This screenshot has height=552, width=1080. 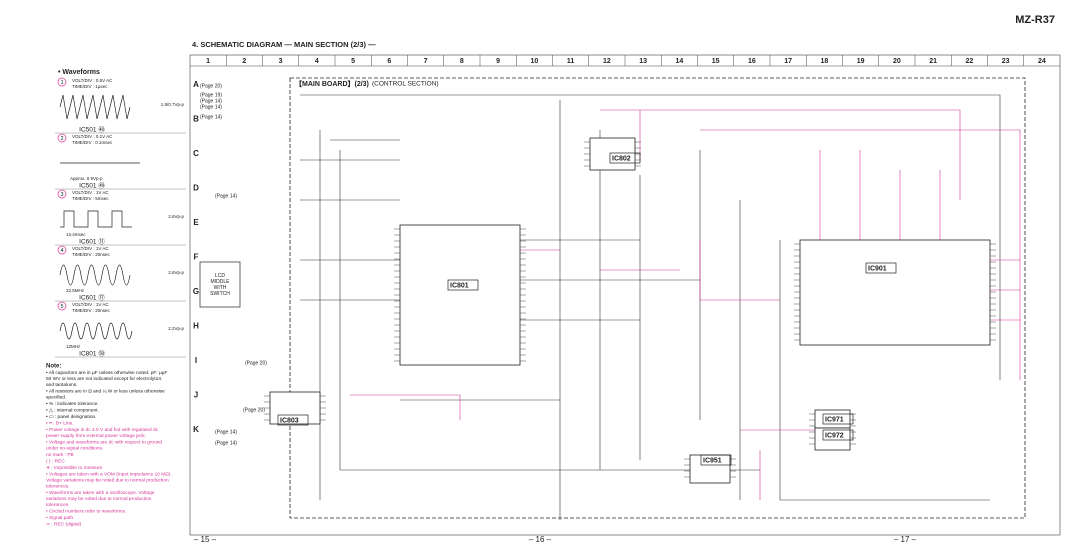 I want to click on notes-title: Note:, so click(x=53, y=367).